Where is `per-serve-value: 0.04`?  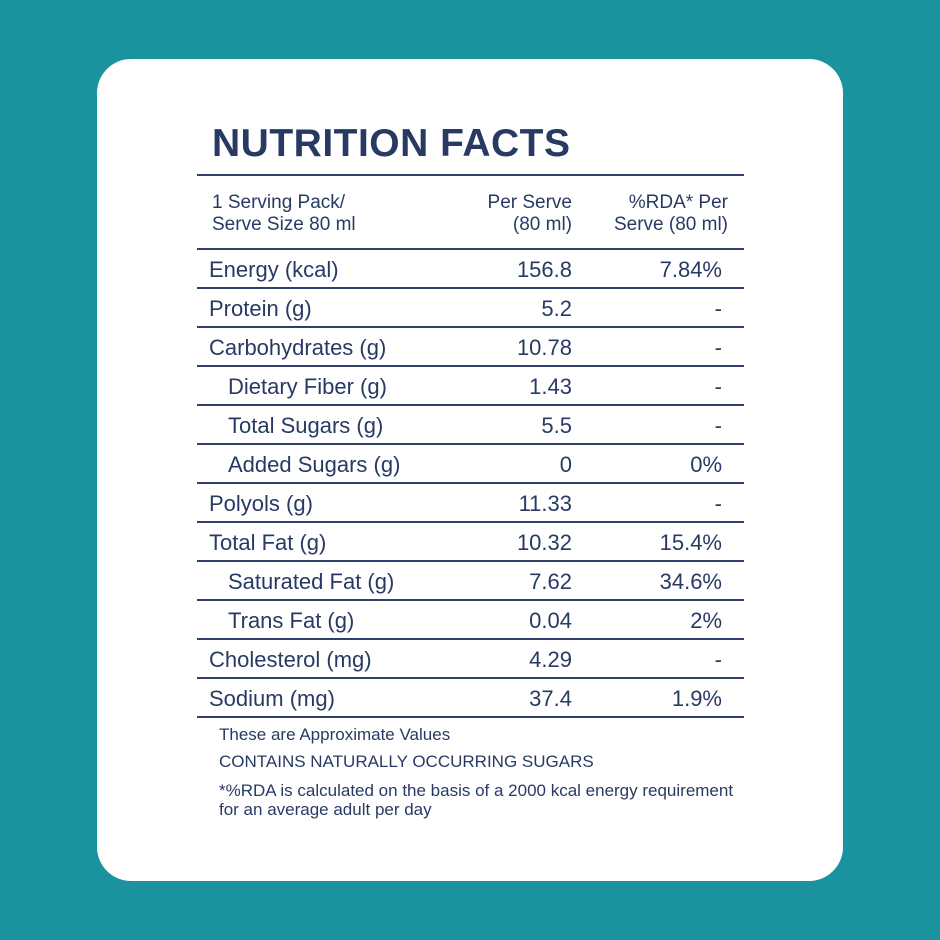 per-serve-value: 0.04 is located at coordinates (550, 620).